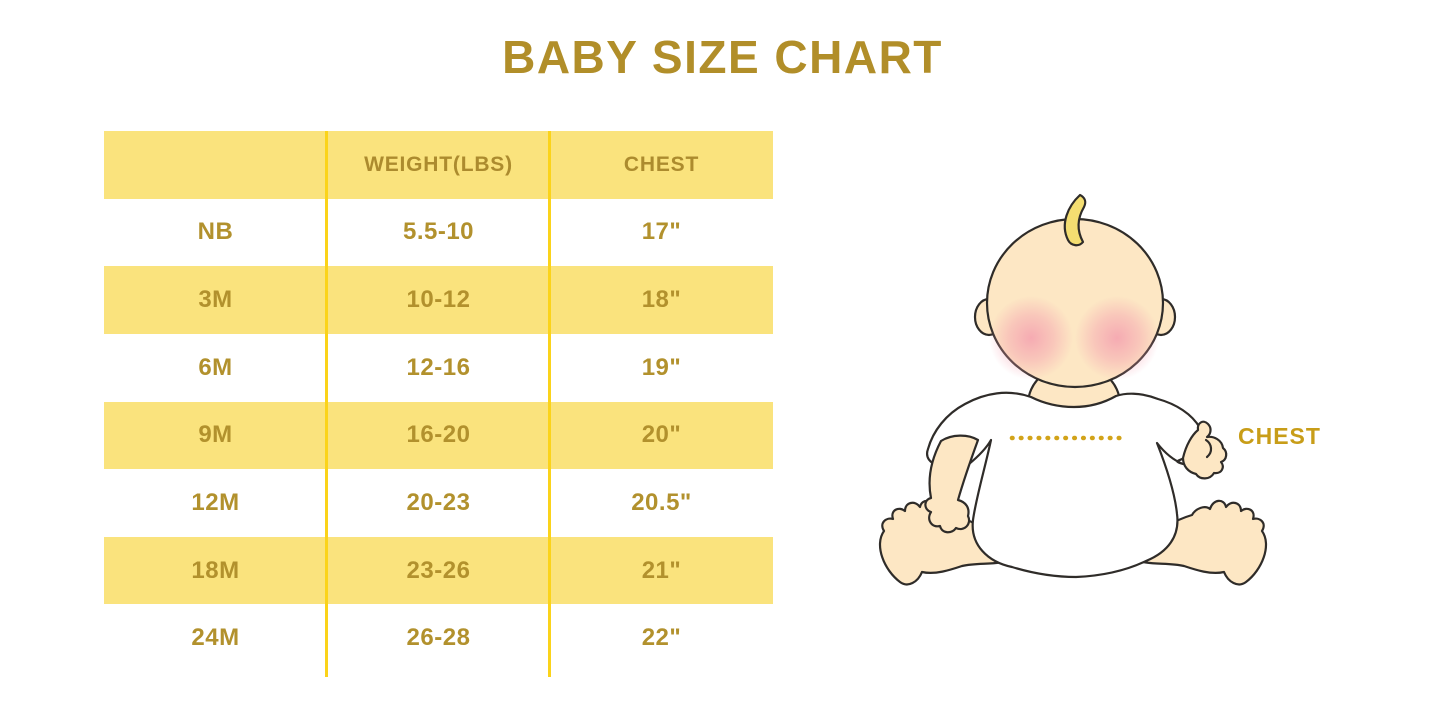  Describe the element at coordinates (1031, 338) in the screenshot. I see `baby-left-cheek-blush` at that location.